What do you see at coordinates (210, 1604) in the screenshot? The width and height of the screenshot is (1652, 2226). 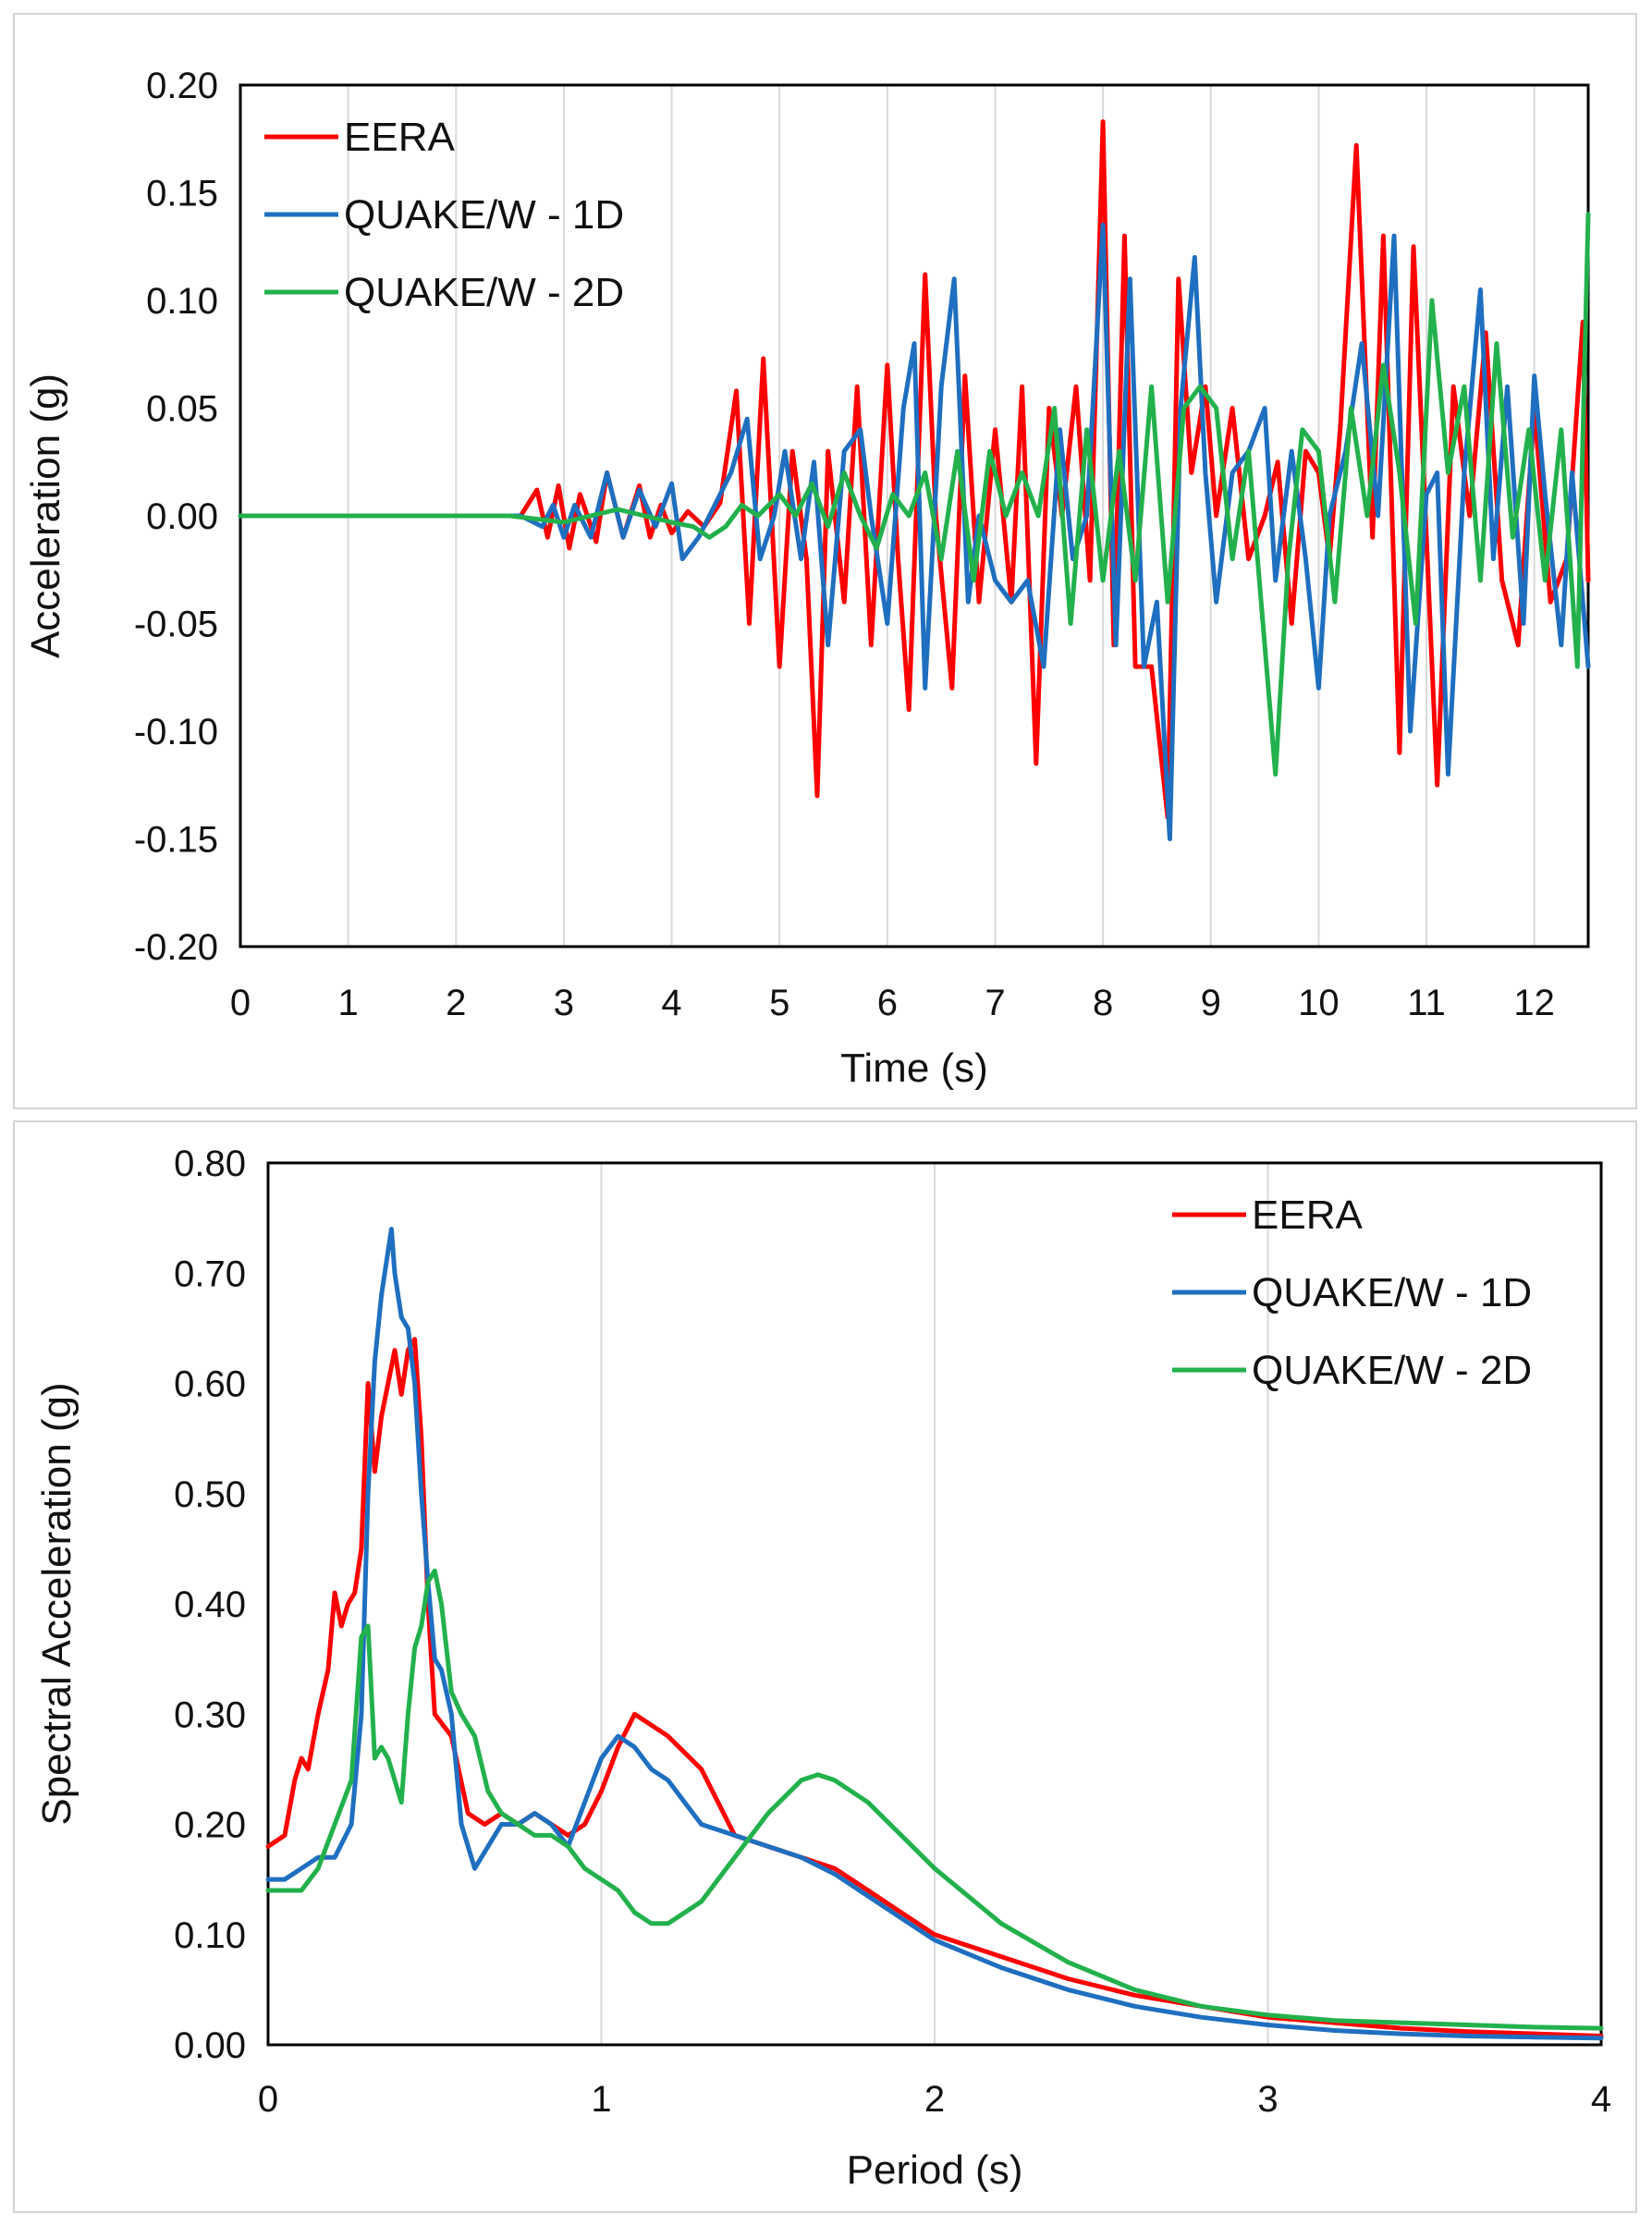 I see `y-tick-label: 0.40` at bounding box center [210, 1604].